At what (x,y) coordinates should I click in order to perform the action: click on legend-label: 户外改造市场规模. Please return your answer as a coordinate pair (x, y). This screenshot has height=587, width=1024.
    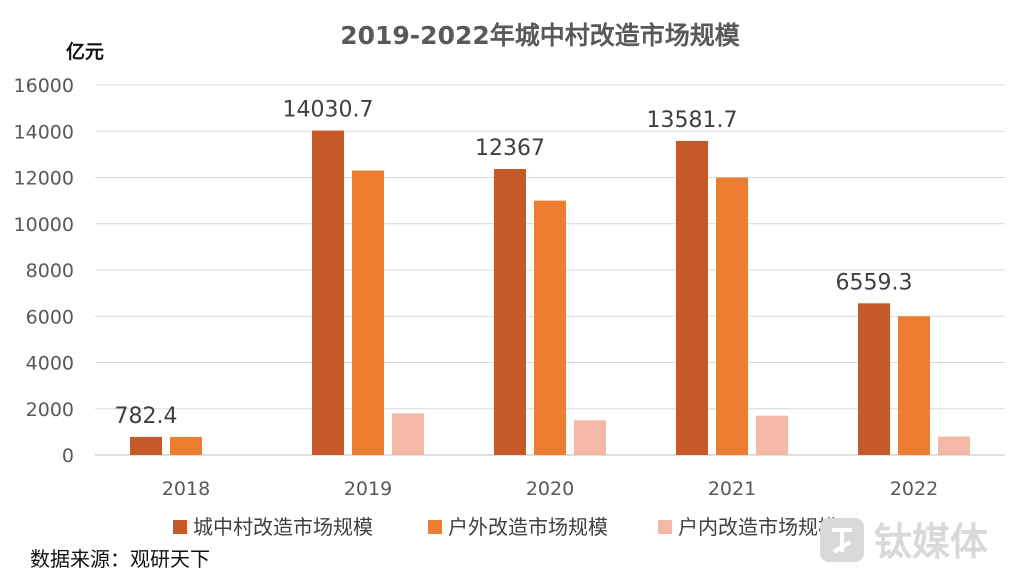
    Looking at the image, I should click on (528, 527).